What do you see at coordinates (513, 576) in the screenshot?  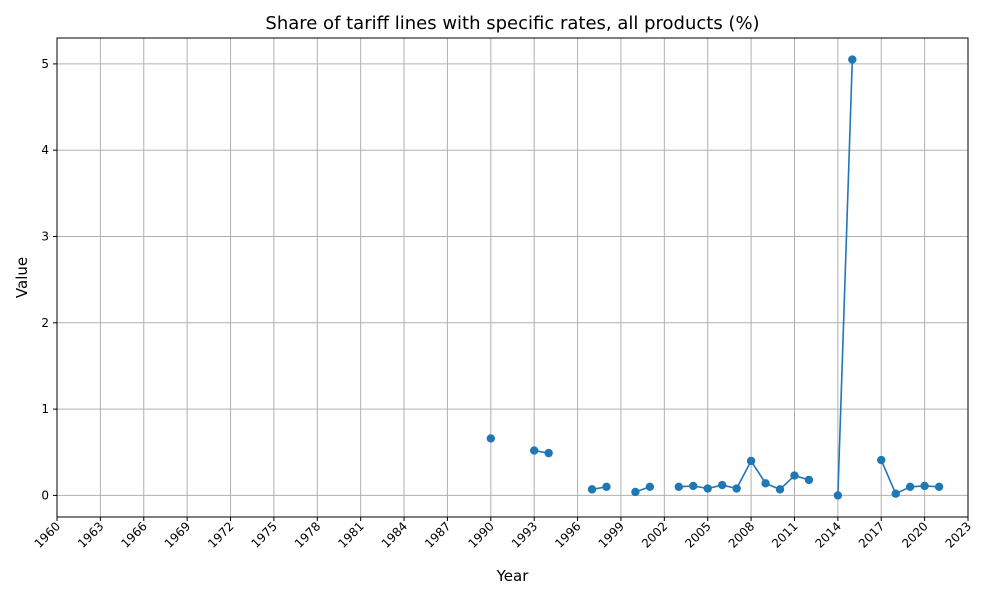 I see `x-axis-title: Year` at bounding box center [513, 576].